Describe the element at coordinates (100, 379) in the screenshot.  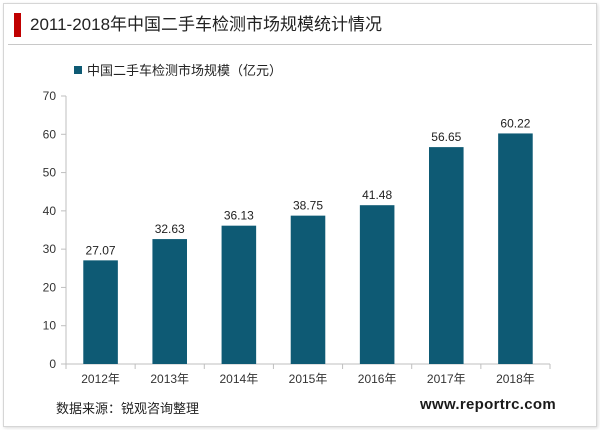
I see `x-tick-label: 2012年` at that location.